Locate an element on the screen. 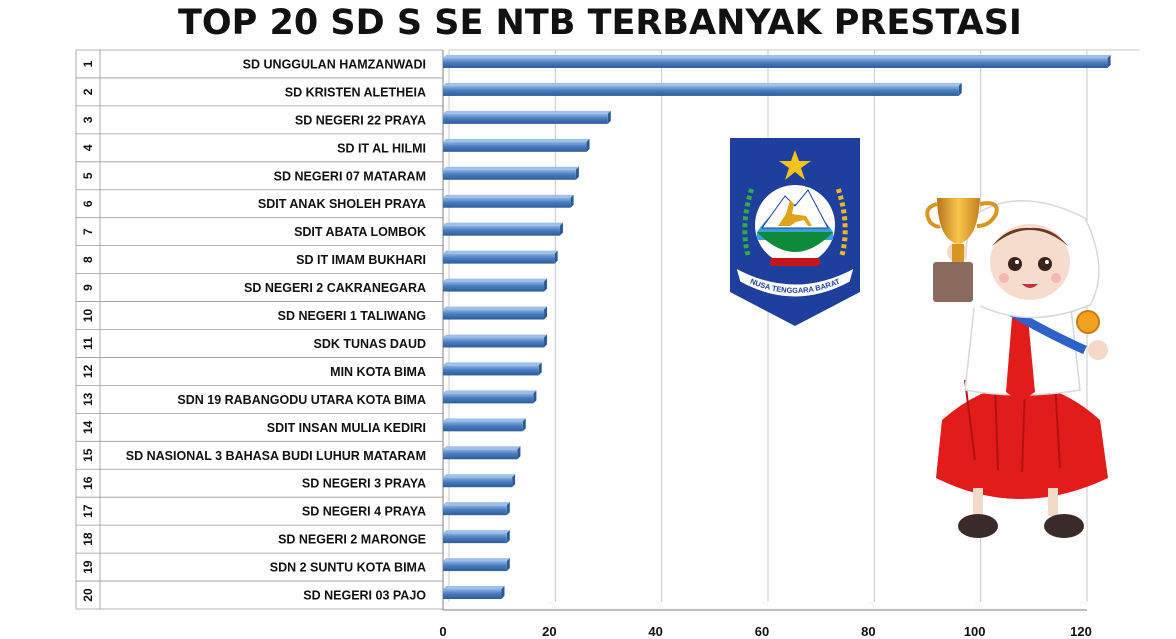  medal-icon is located at coordinates (1088, 322).